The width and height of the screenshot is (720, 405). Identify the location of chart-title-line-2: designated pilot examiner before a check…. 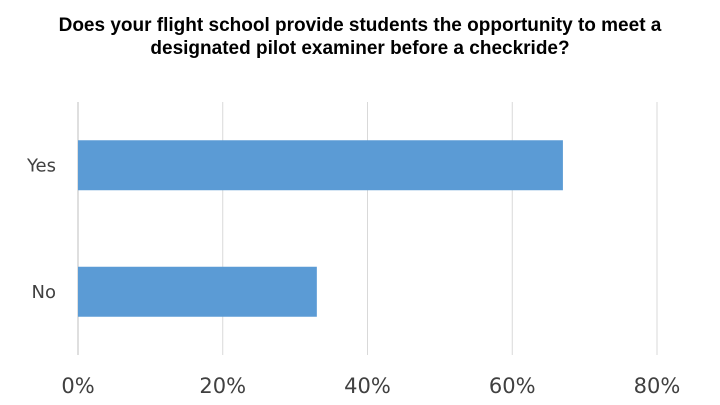
(360, 48).